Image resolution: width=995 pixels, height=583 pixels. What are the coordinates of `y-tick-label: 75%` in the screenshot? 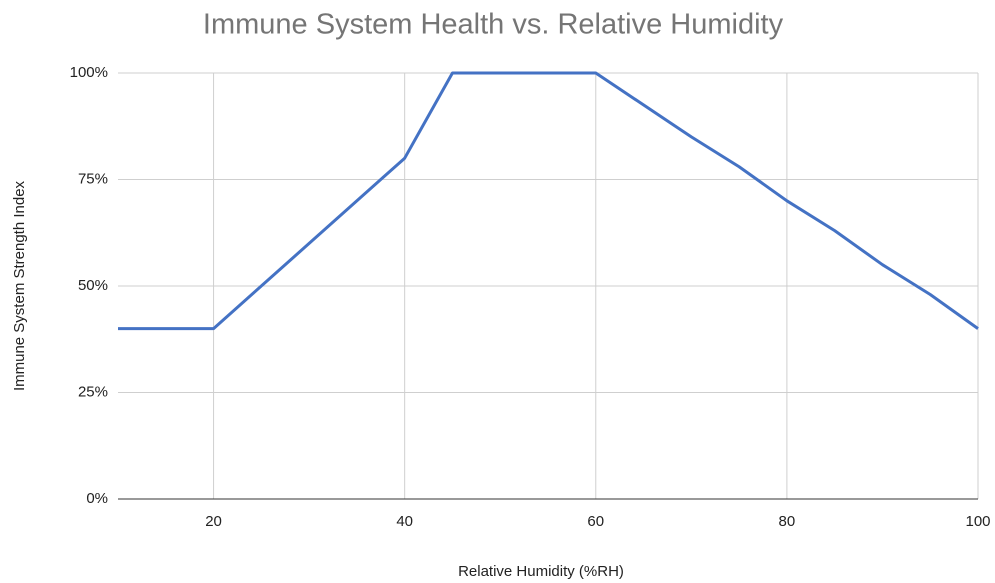 It's located at (93, 178).